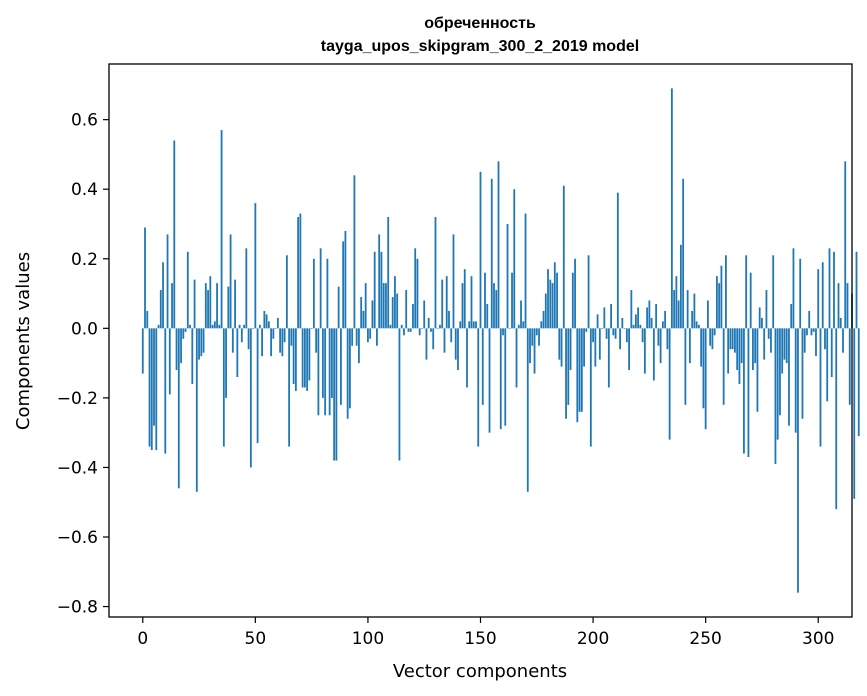 Image resolution: width=867 pixels, height=696 pixels. What do you see at coordinates (77, 399) in the screenshot?
I see `y-tick-label: −0.2` at bounding box center [77, 399].